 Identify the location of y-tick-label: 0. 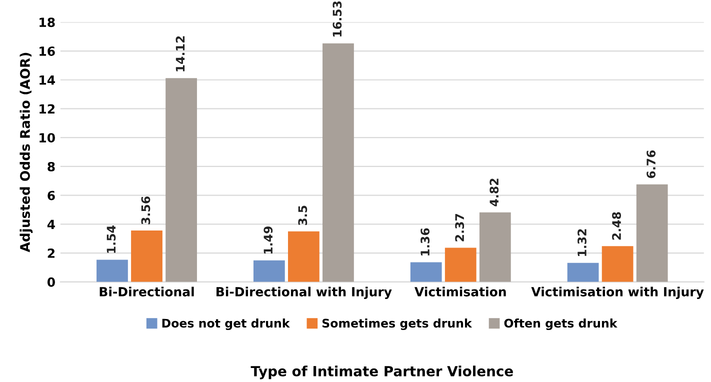
(51, 282).